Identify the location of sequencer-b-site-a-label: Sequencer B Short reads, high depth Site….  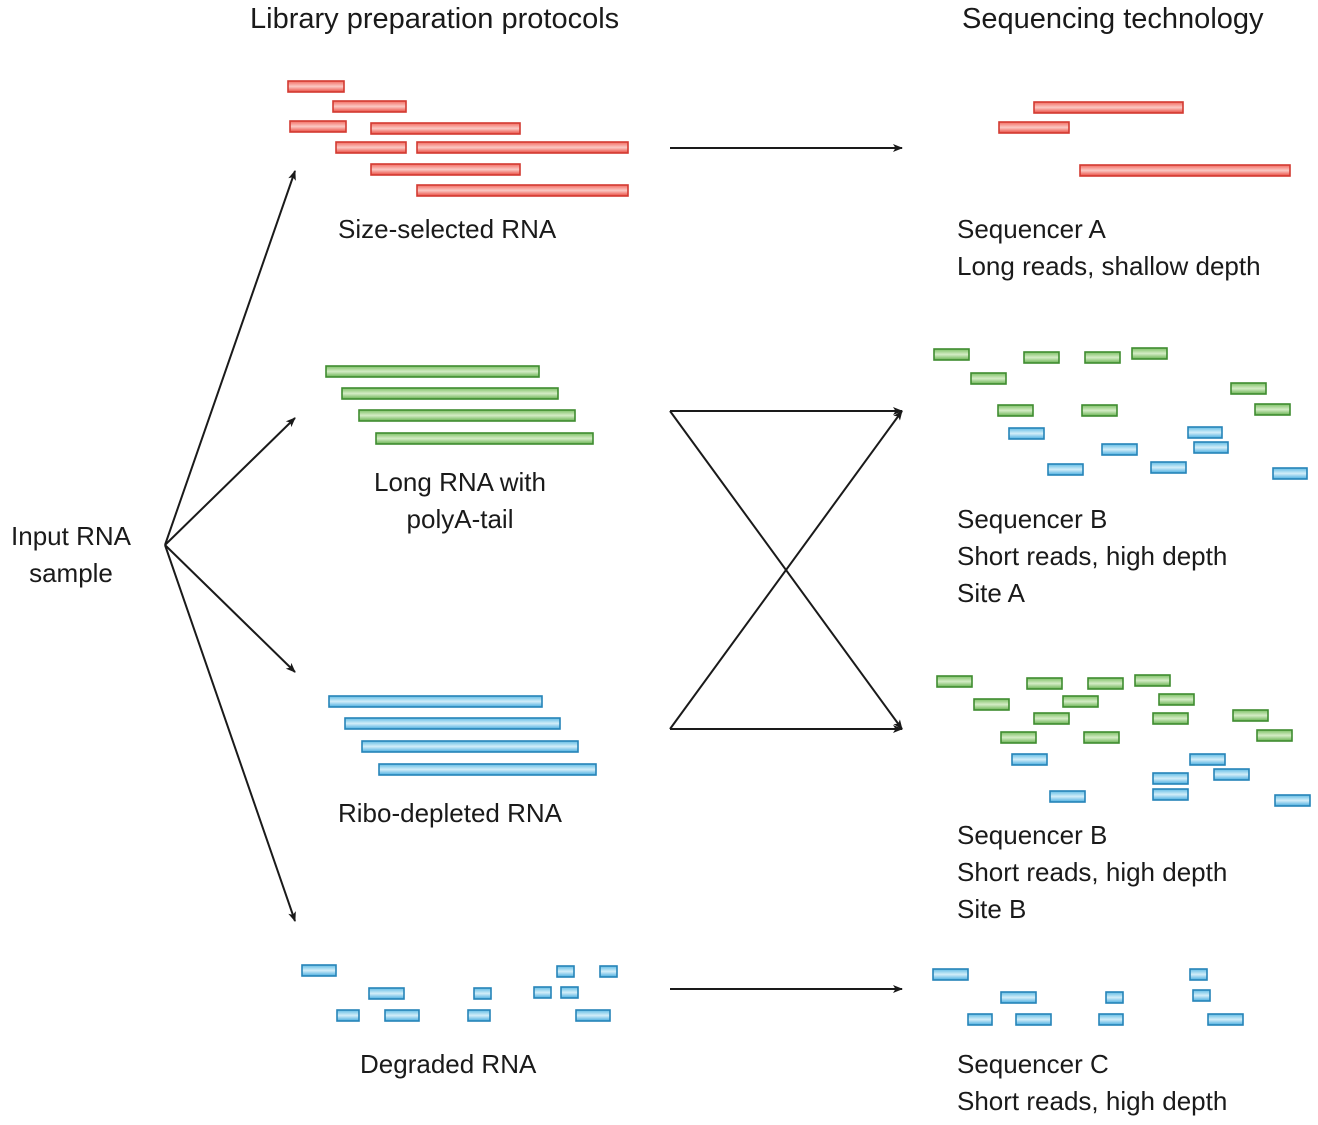
(1092, 556).